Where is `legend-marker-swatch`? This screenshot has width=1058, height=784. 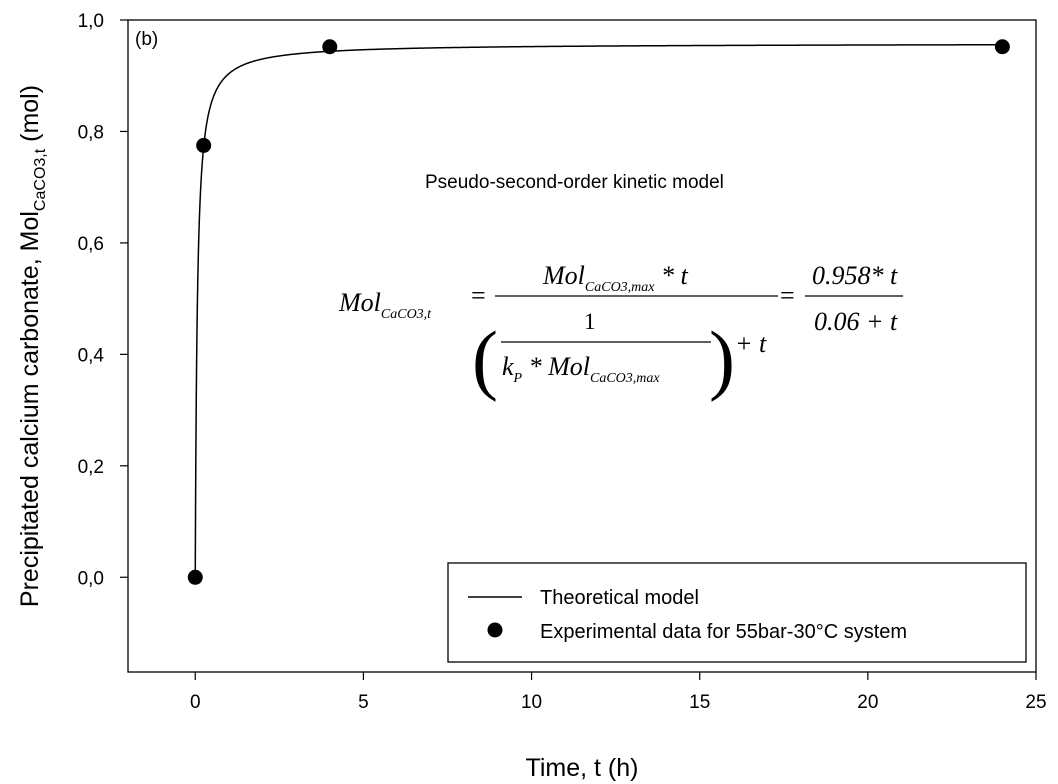
legend-marker-swatch is located at coordinates (495, 630).